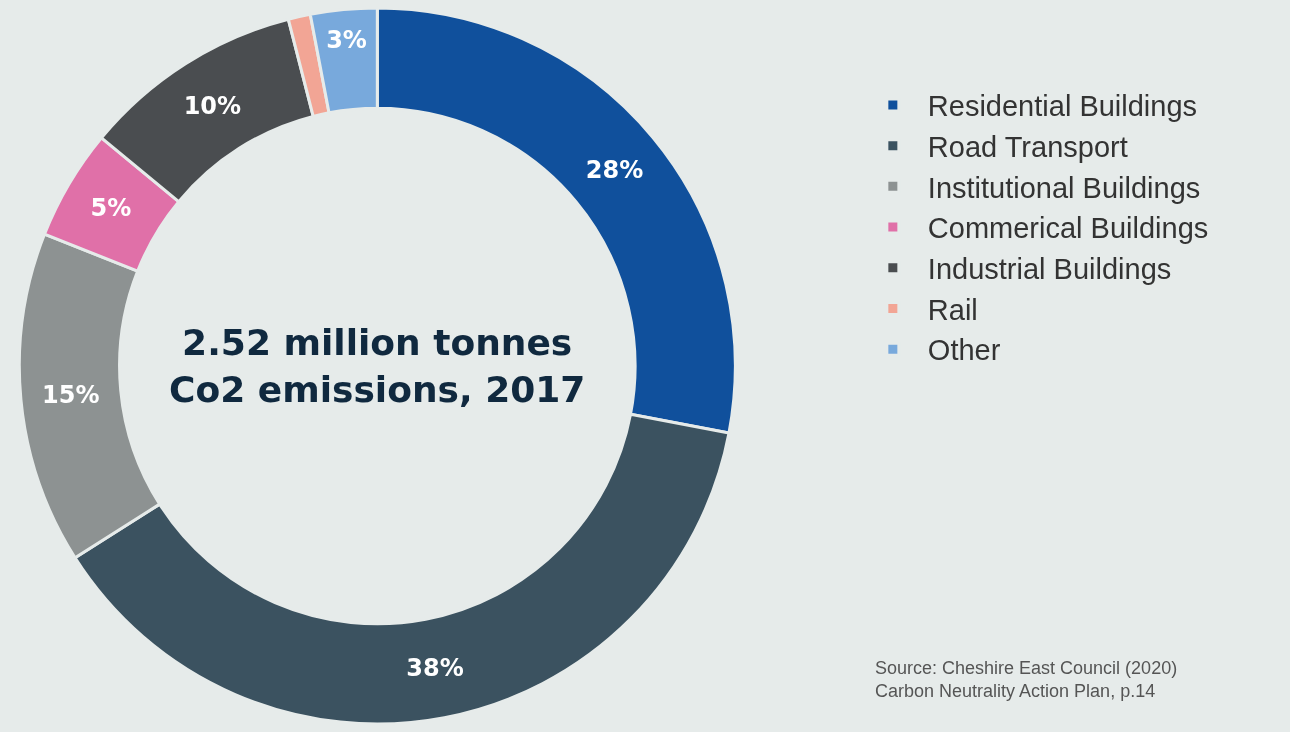 Image resolution: width=1290 pixels, height=732 pixels. What do you see at coordinates (1062, 106) in the screenshot?
I see `legend-label: Residential Buildings` at bounding box center [1062, 106].